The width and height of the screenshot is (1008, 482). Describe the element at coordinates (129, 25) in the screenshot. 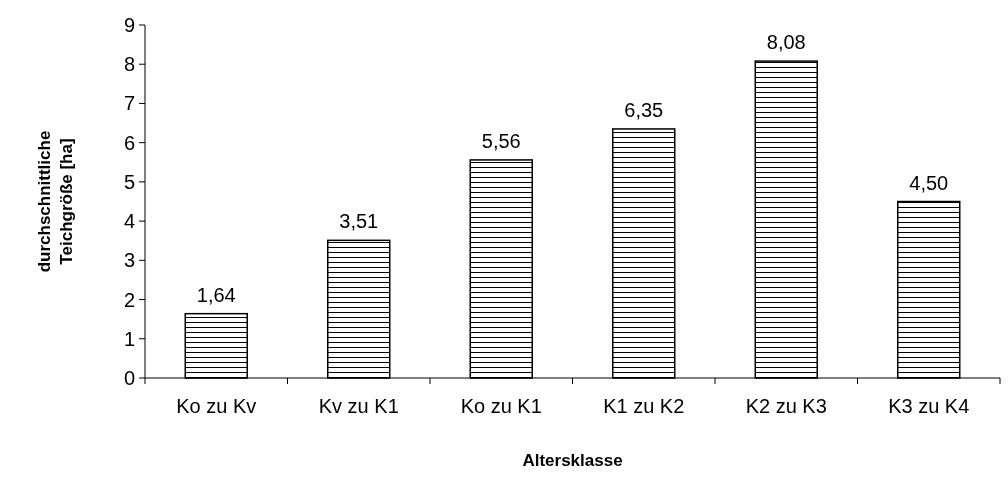

I see `y-tick-label: 9` at that location.